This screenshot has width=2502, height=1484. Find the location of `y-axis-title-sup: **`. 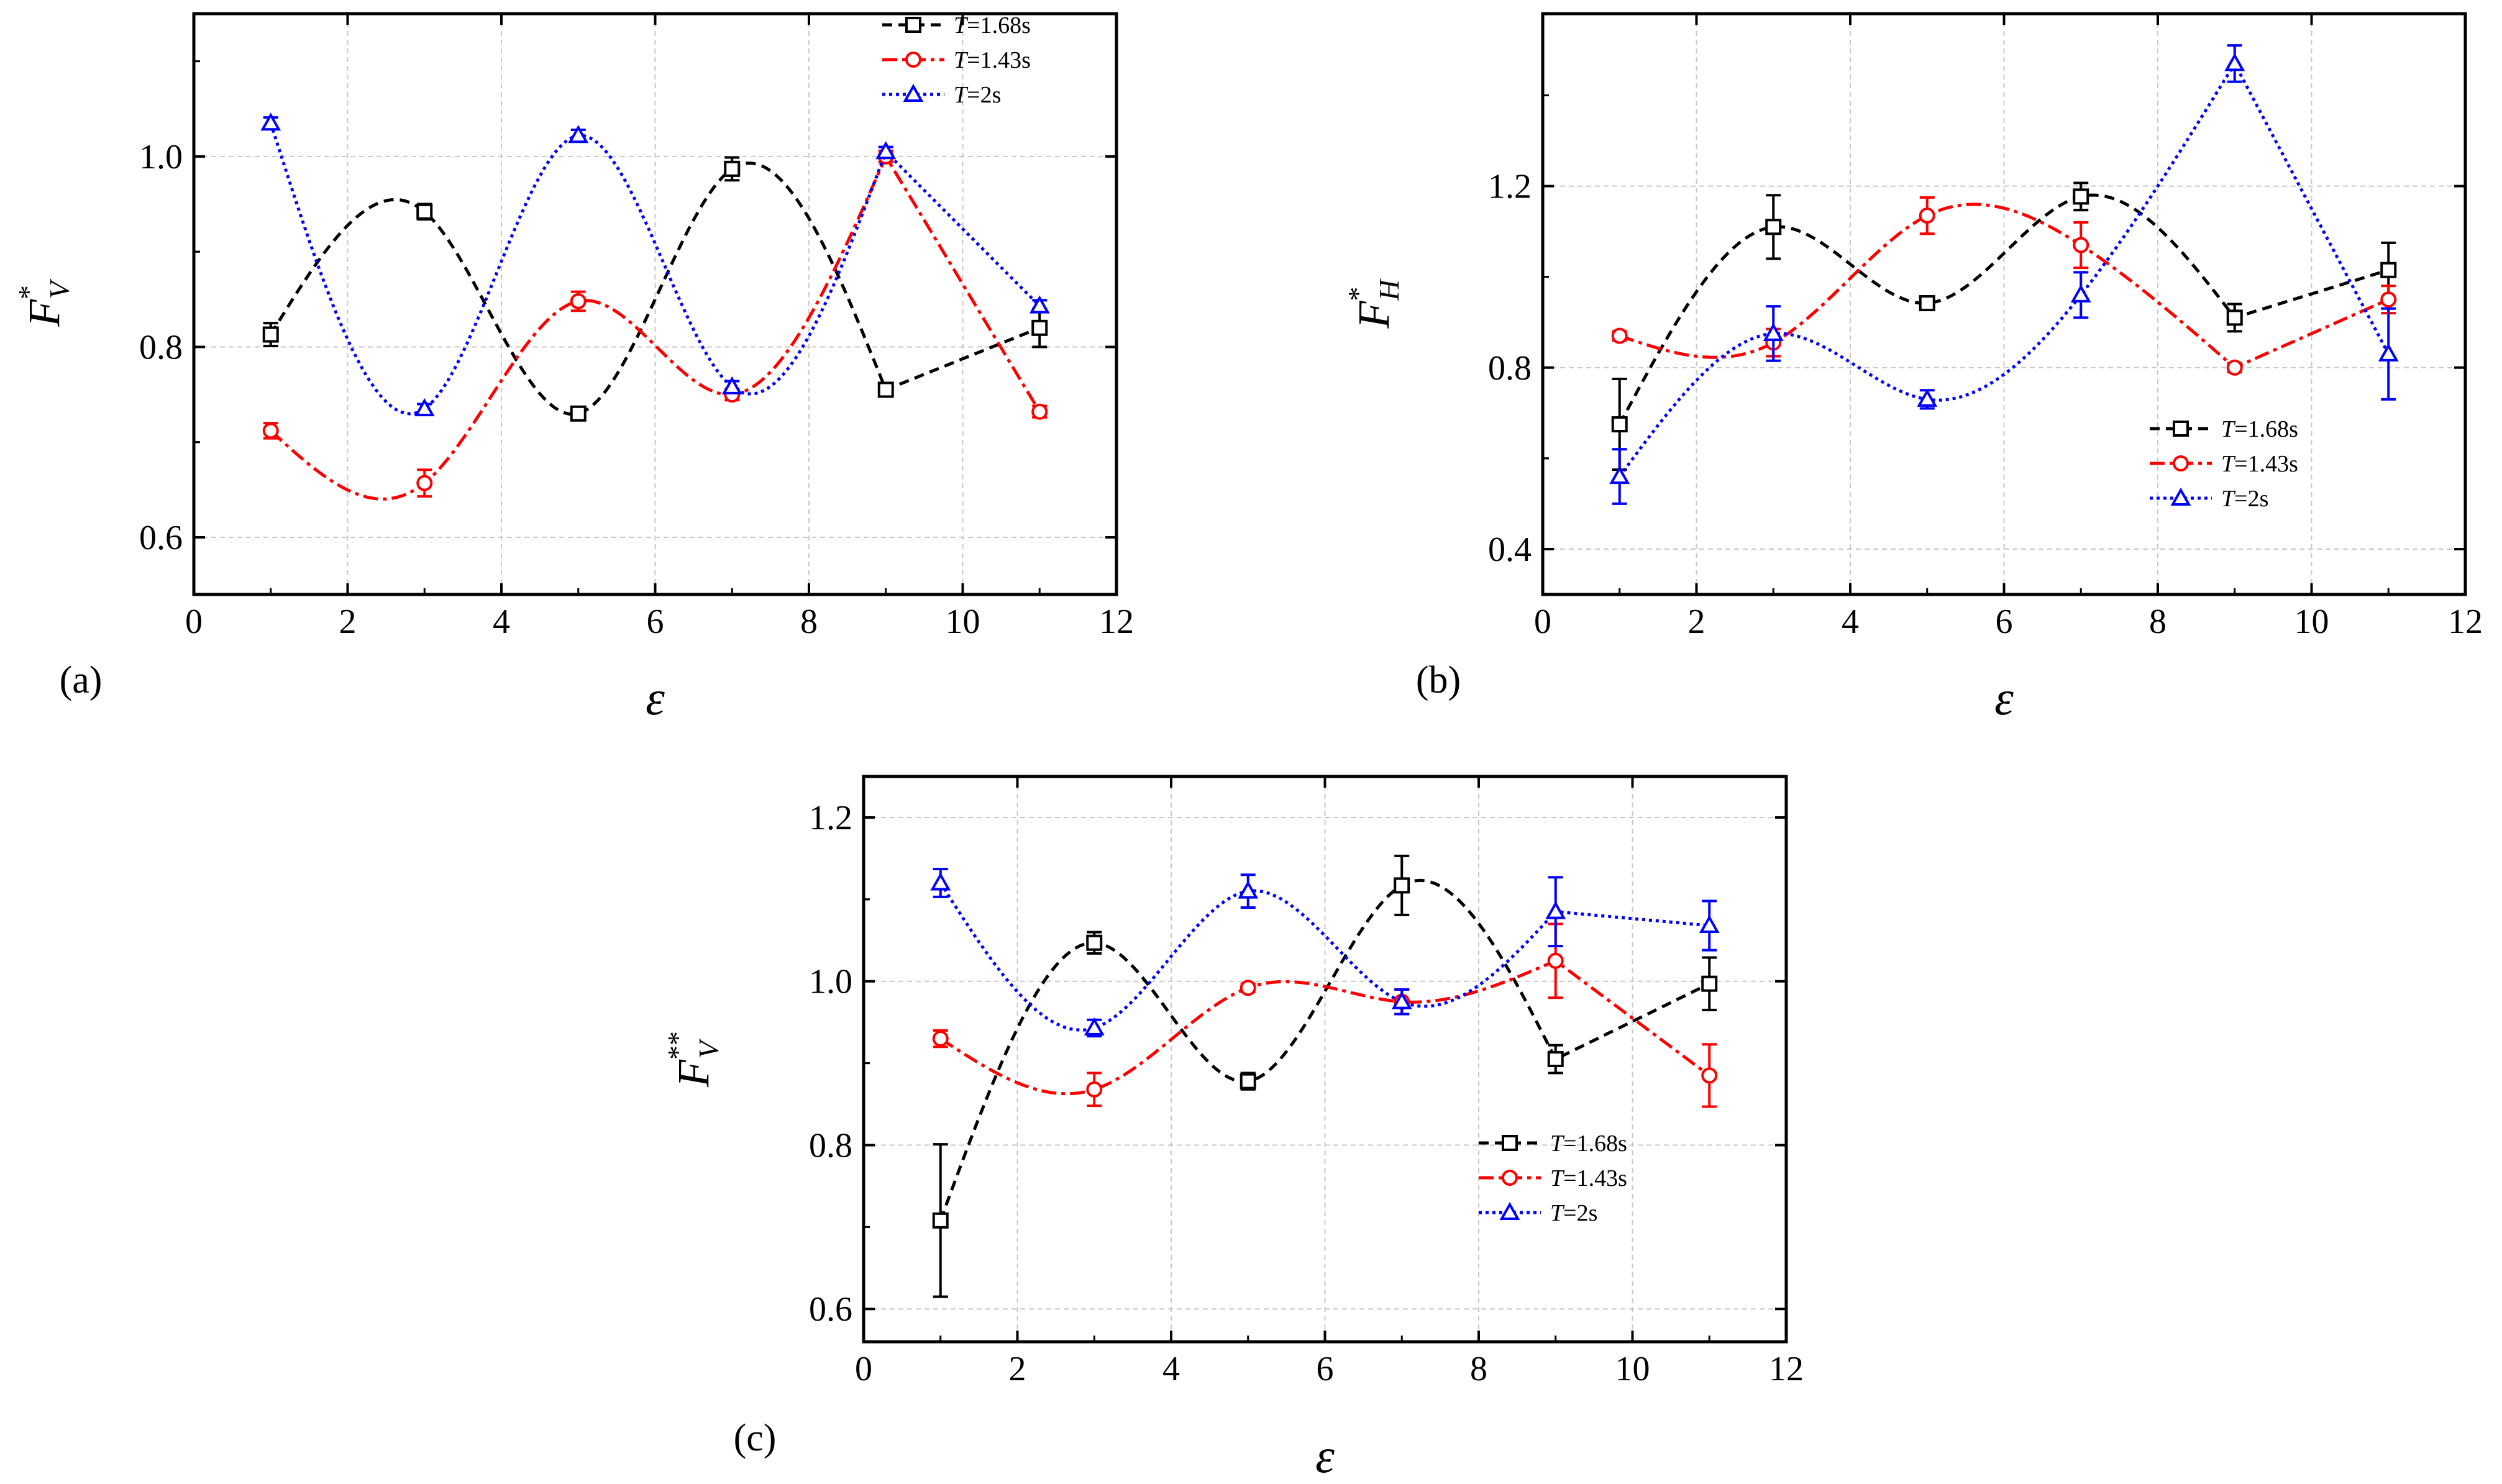

y-axis-title-sup: ** is located at coordinates (677, 1045).